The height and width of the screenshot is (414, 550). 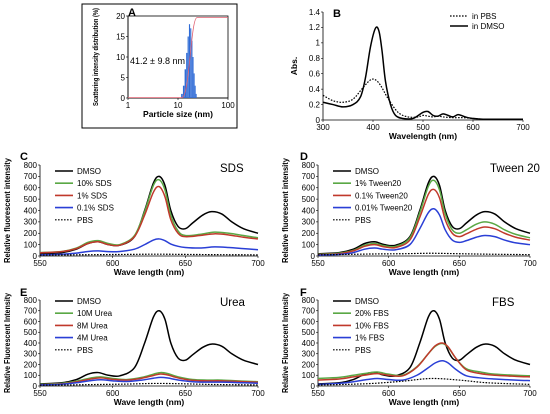 What do you see at coordinates (337, 14) in the screenshot?
I see `panel-letter: B` at bounding box center [337, 14].